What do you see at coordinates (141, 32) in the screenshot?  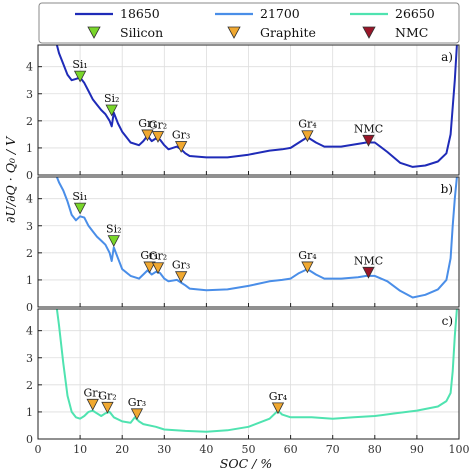 I see `legend-label-silicon: Silicon` at bounding box center [141, 32].